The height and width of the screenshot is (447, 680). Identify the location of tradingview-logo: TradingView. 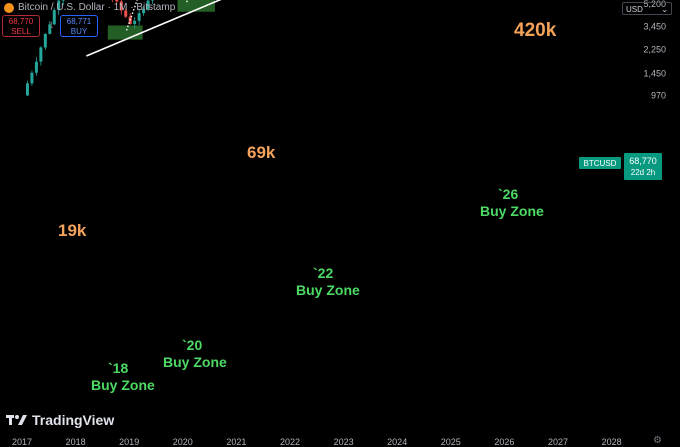
(60, 420).